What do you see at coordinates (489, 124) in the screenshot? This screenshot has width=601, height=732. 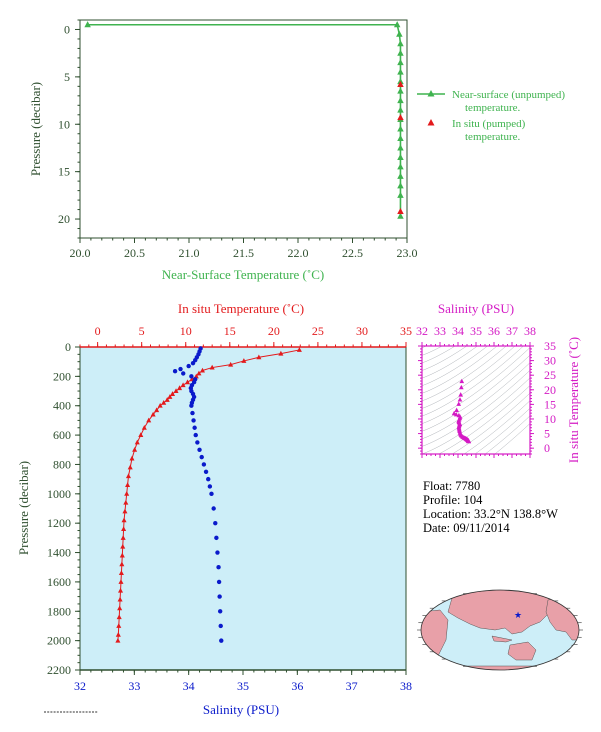 I see `legend-label-pumped-1: In situ (pumped)` at bounding box center [489, 124].